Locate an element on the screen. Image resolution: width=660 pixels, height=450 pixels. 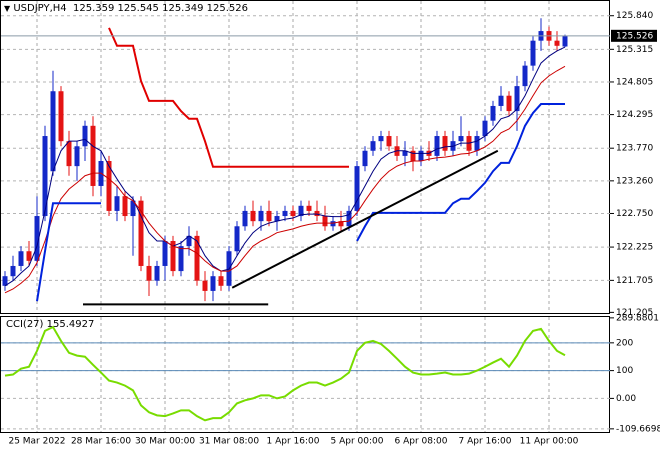
chart-title: USDJPY,H4 is located at coordinates (40, 8).